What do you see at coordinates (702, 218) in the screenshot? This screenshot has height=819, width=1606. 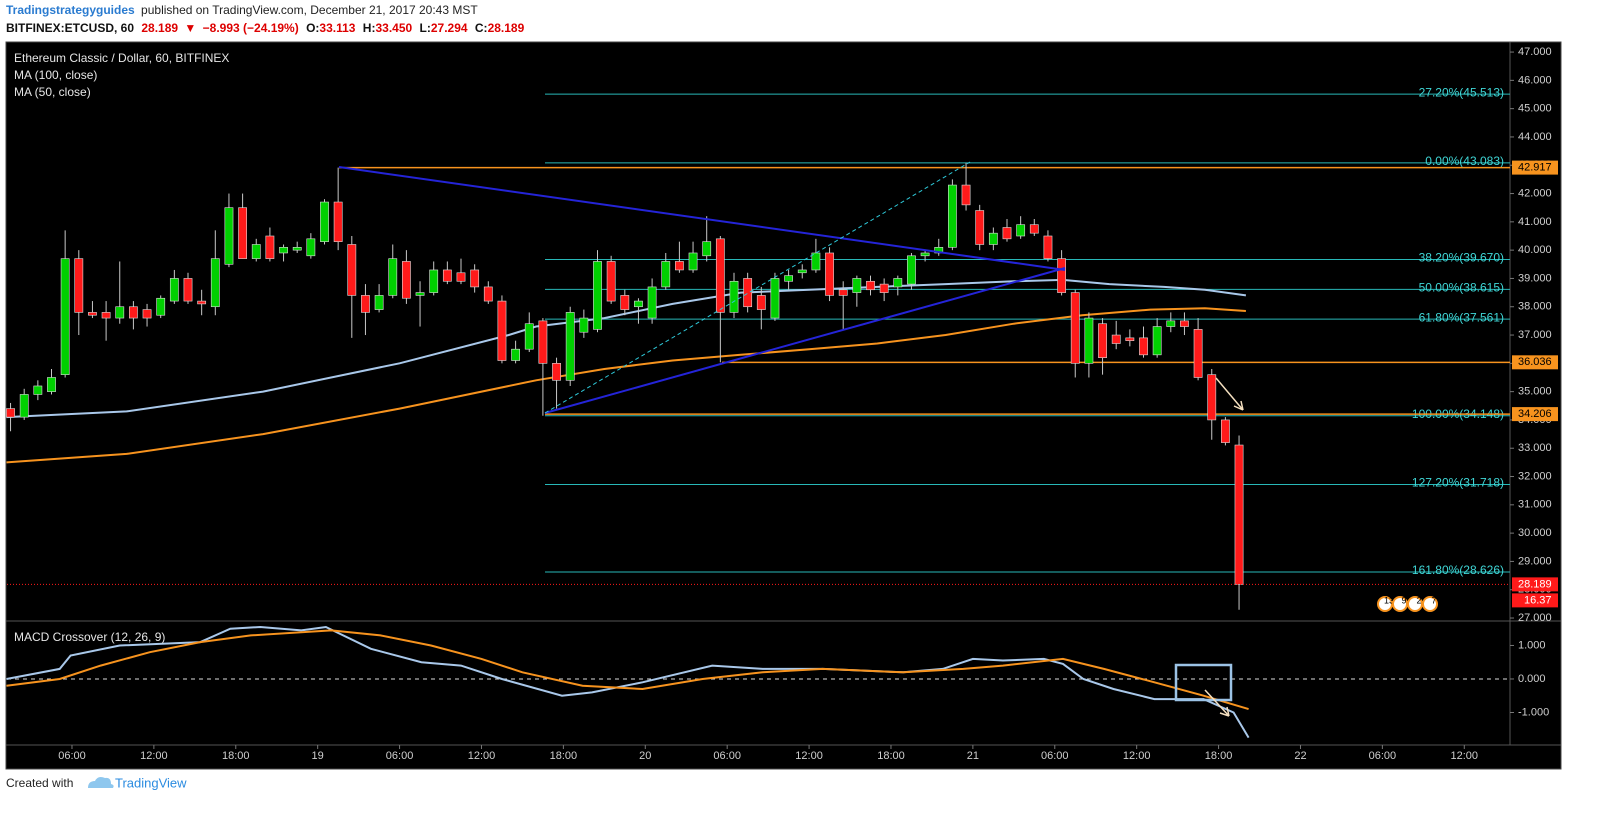 I see `trend-line` at bounding box center [702, 218].